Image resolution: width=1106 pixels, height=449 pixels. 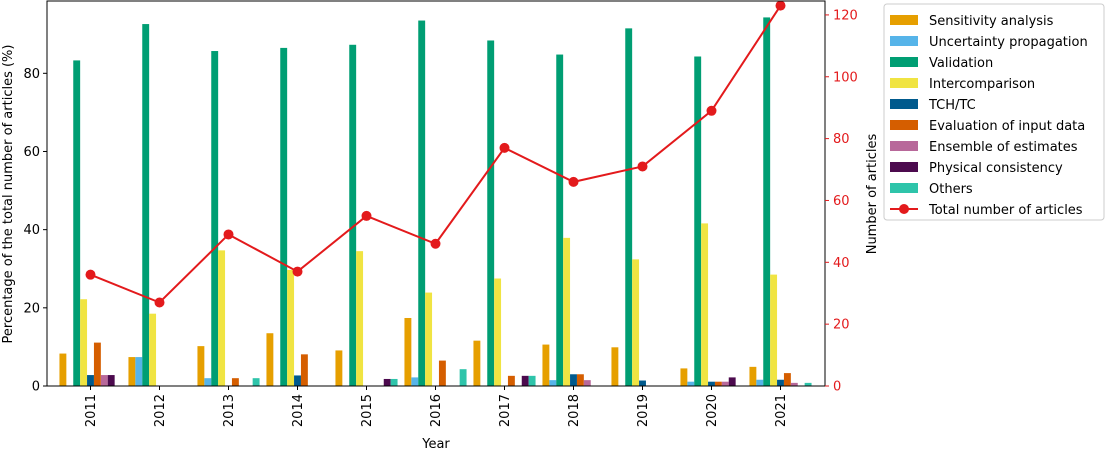 I want to click on x-tick-label: 2014, so click(x=298, y=410).